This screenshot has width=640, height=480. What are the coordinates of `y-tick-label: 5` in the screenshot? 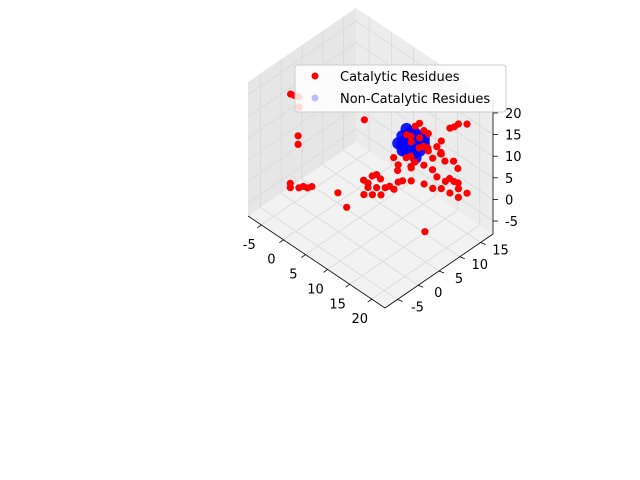 It's located at (459, 279).